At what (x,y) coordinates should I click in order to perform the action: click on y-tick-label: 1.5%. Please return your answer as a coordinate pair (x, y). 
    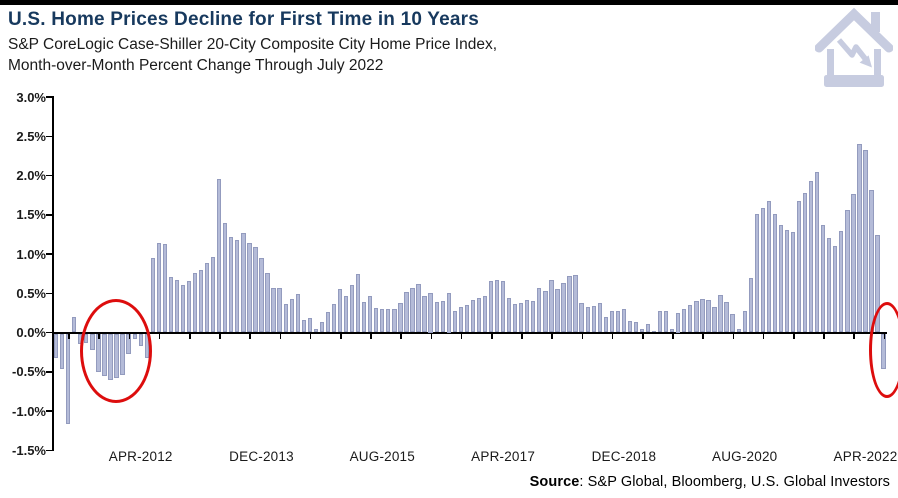
    Looking at the image, I should click on (31, 215).